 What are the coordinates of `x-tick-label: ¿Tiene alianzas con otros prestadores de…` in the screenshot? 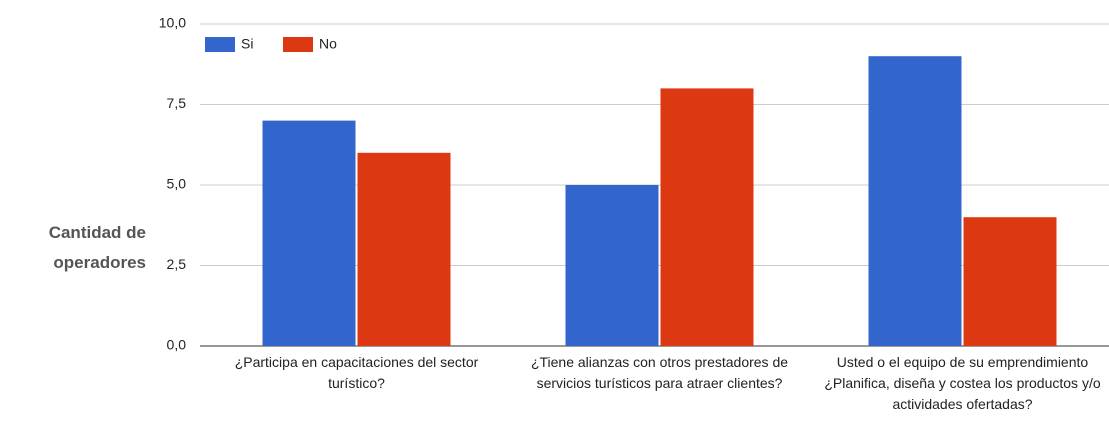 It's located at (659, 372).